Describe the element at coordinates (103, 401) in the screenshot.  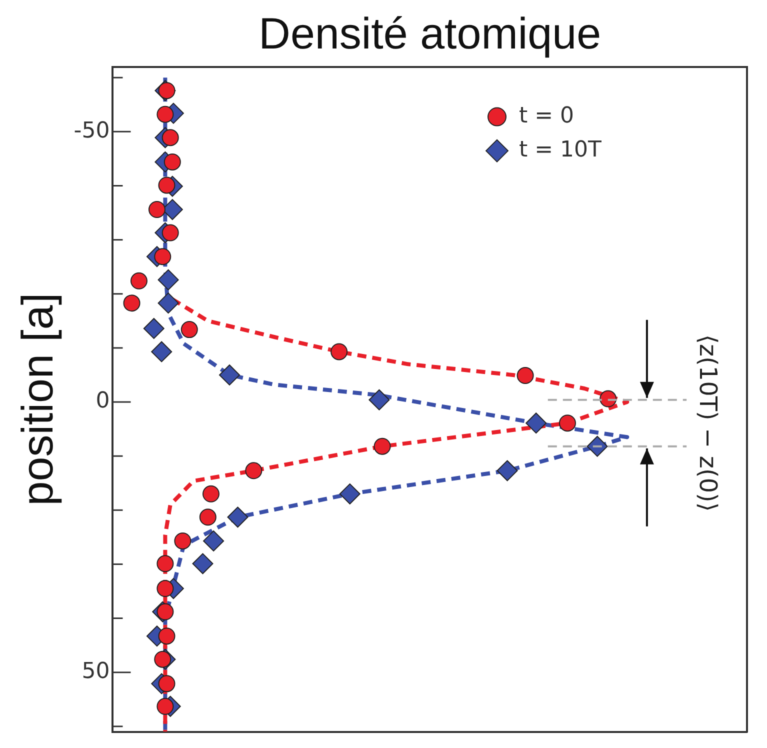
I see `y-tick-label: 0` at that location.